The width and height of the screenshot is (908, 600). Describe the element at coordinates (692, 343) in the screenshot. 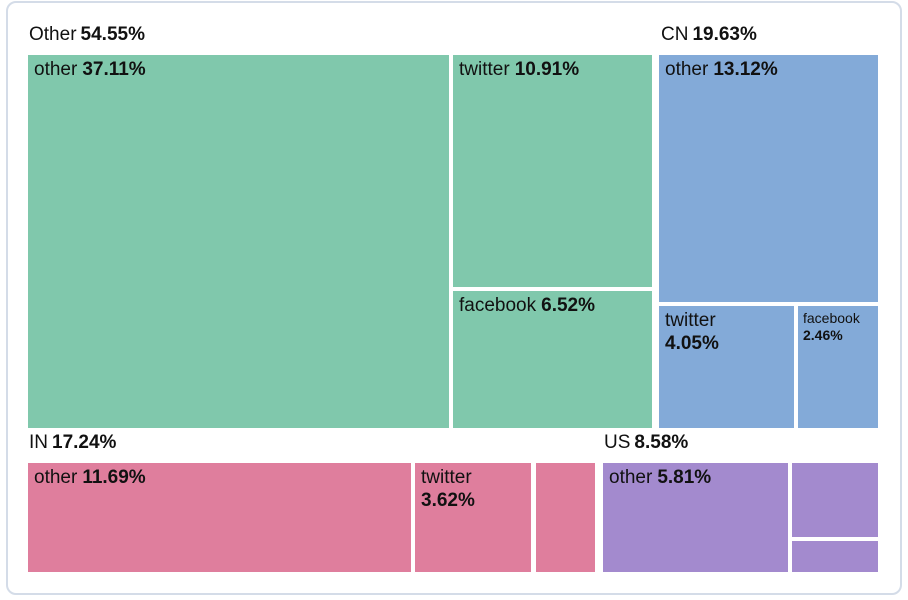

I see `tile-percent: 4.05%` at that location.